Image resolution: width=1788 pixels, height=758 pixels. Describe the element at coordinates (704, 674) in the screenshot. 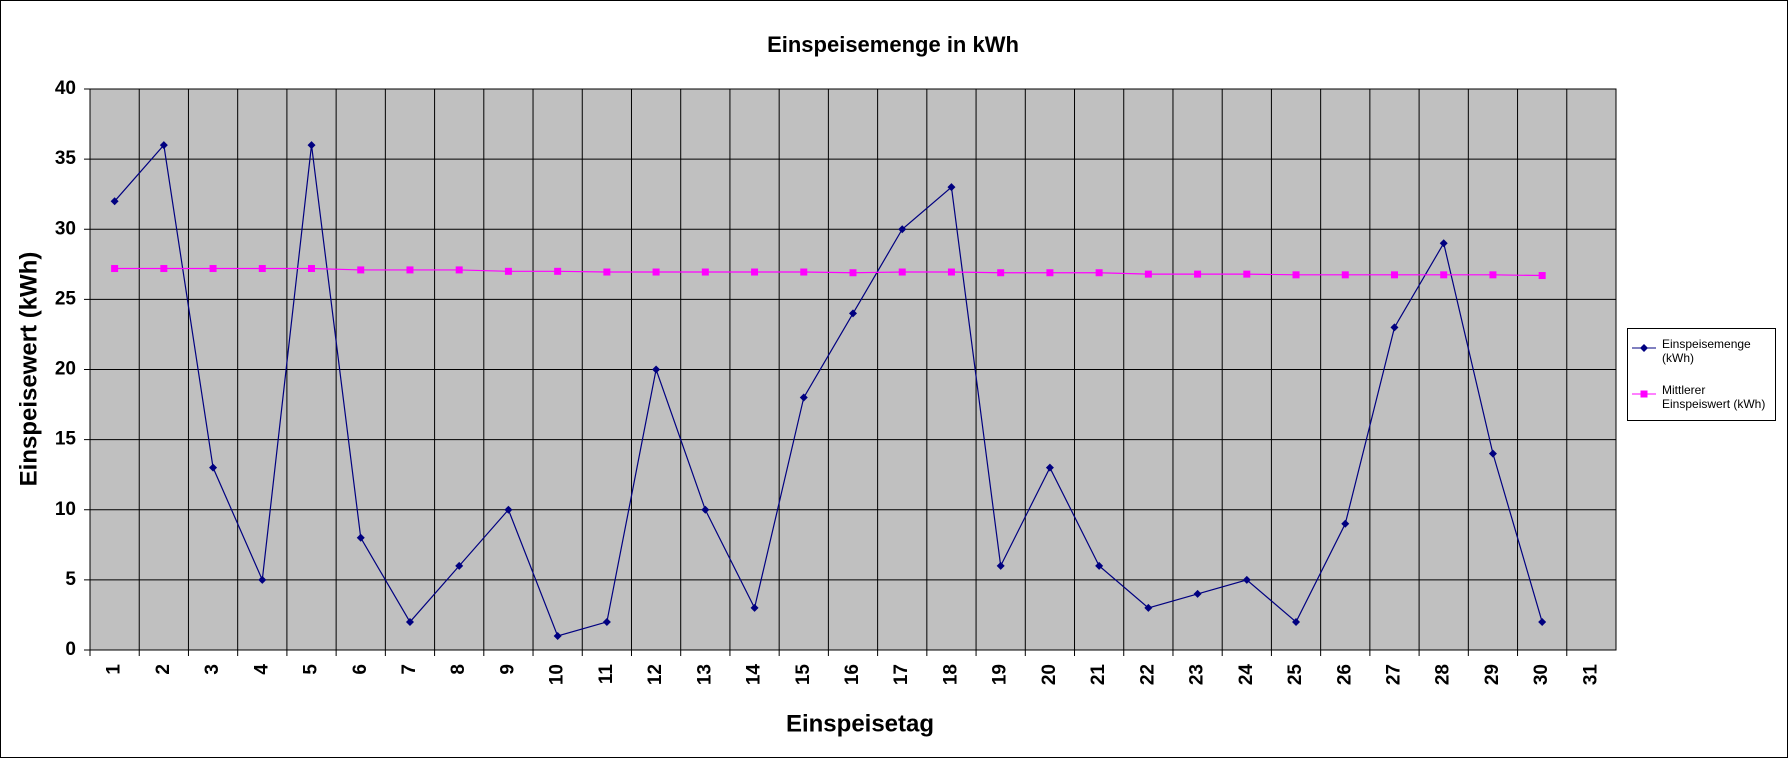

I see `x-tick-label: 13` at that location.